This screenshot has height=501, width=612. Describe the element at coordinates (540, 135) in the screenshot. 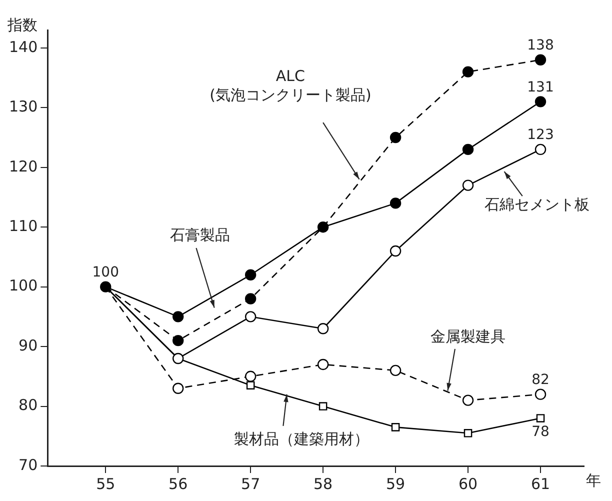

I see `data-label: 123` at that location.